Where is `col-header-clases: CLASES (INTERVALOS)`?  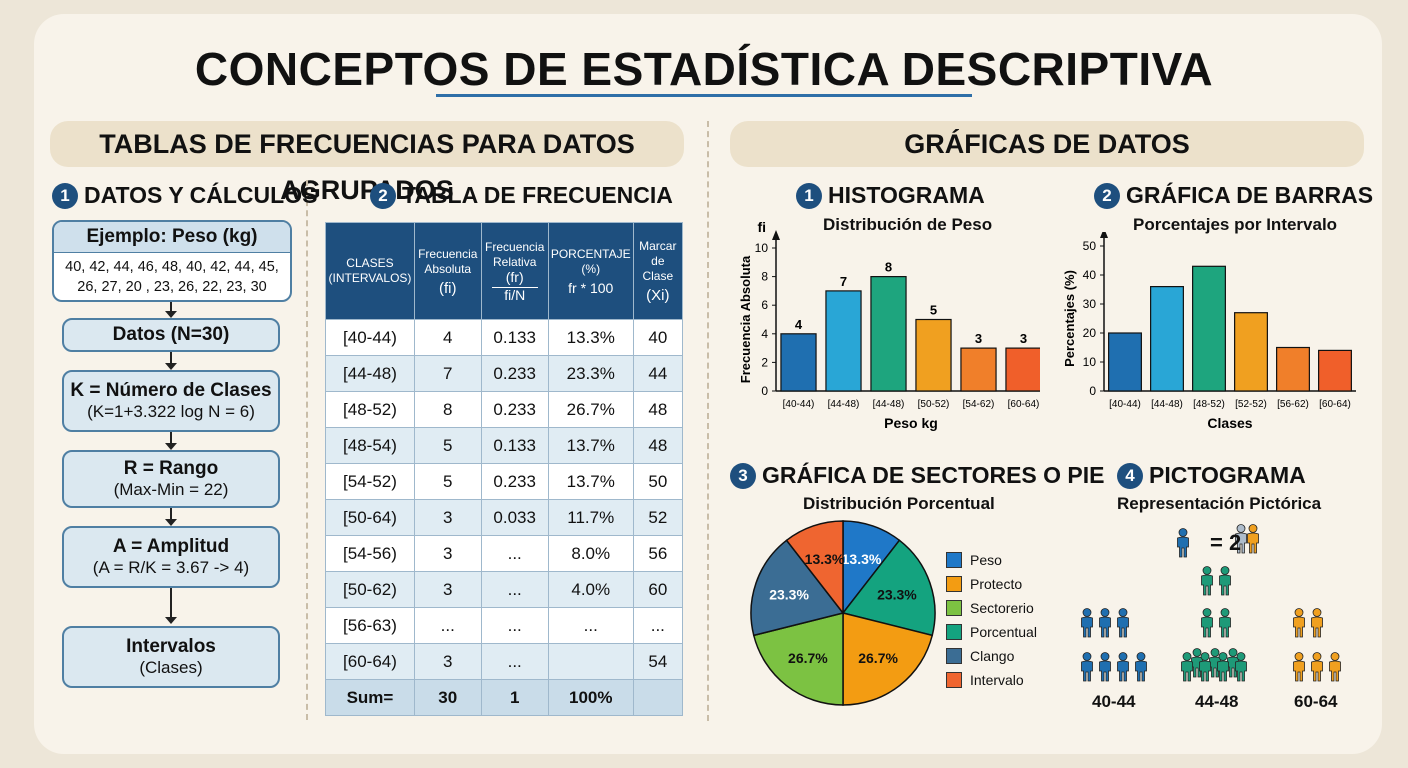 col-header-clases: CLASES (INTERVALOS) is located at coordinates (370, 271).